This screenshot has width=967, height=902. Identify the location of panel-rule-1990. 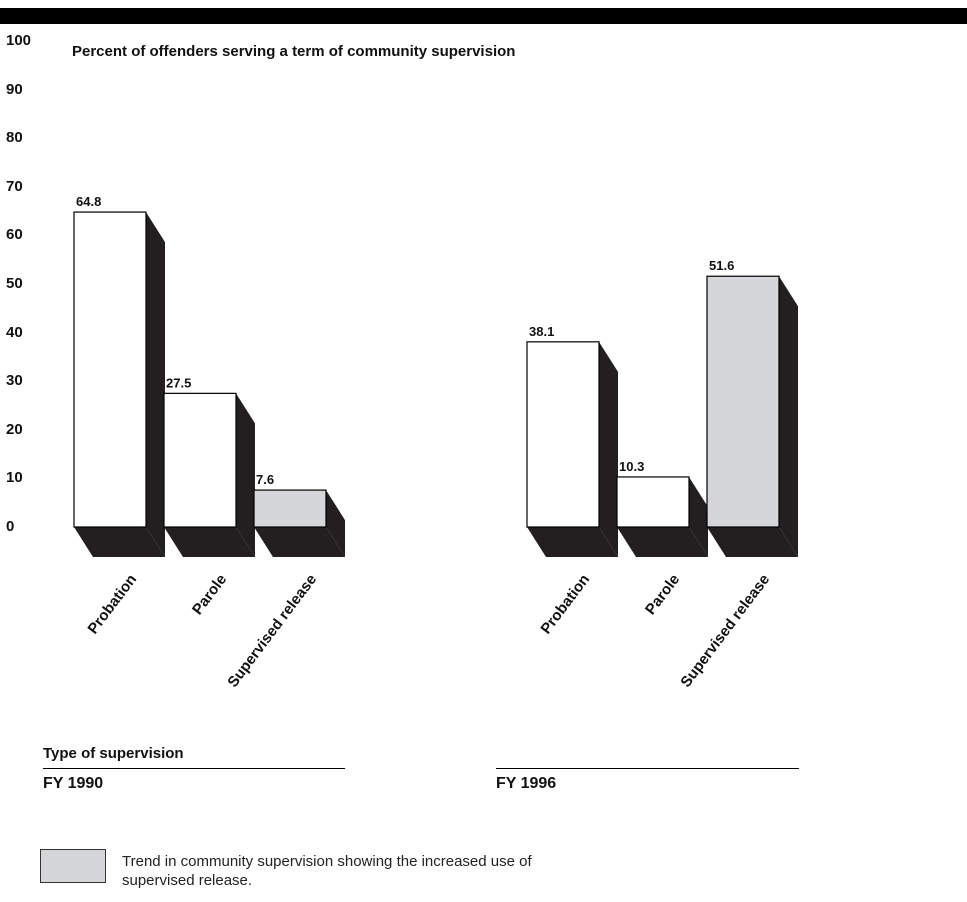
(194, 768).